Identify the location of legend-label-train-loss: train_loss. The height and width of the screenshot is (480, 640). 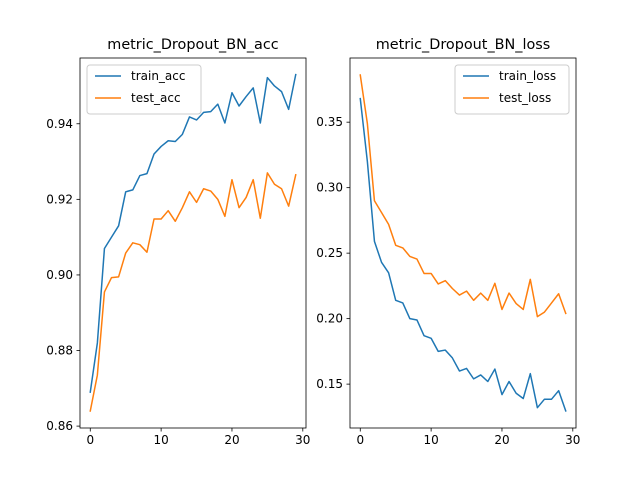
(527, 76).